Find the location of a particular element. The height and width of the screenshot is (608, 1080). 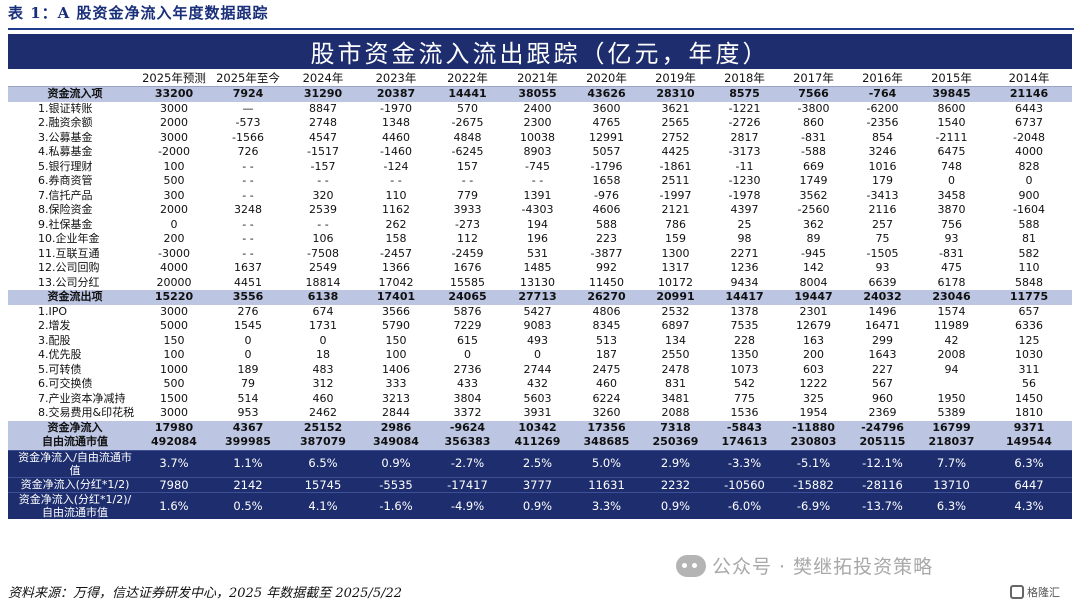

table-cell: 0.9% is located at coordinates (396, 463).